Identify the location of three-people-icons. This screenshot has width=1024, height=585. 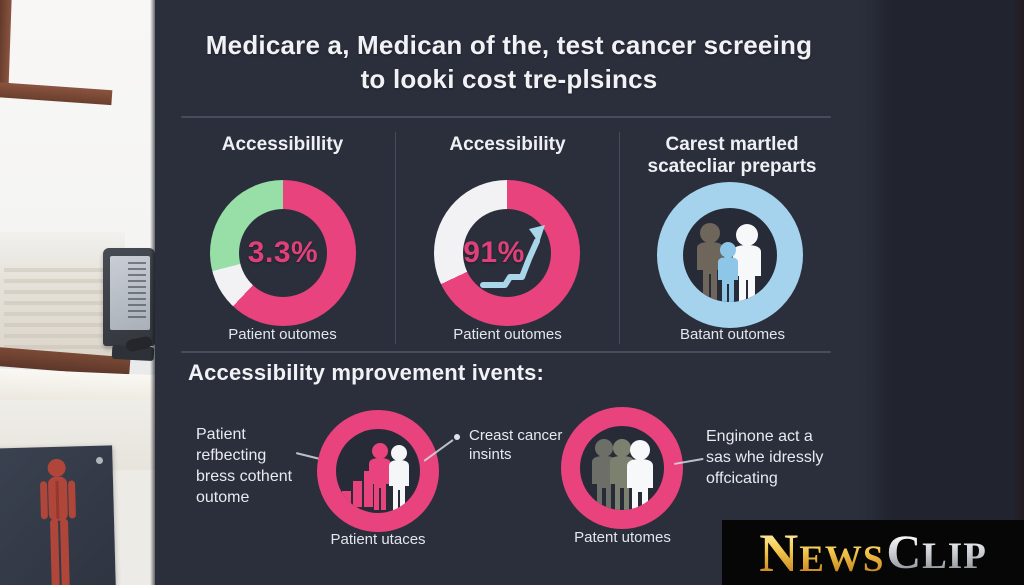
(622, 474).